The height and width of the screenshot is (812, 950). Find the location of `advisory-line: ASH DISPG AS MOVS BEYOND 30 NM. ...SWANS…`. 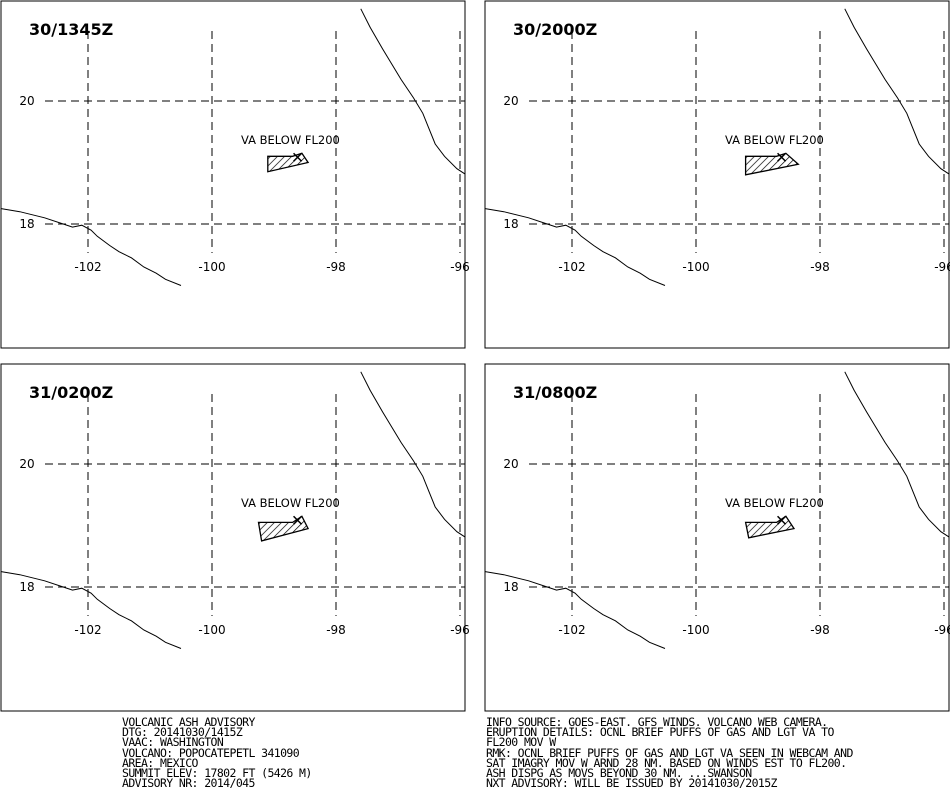

advisory-line: ASH DISPG AS MOVS BEYOND 30 NM. ...SWANS… is located at coordinates (619, 772).